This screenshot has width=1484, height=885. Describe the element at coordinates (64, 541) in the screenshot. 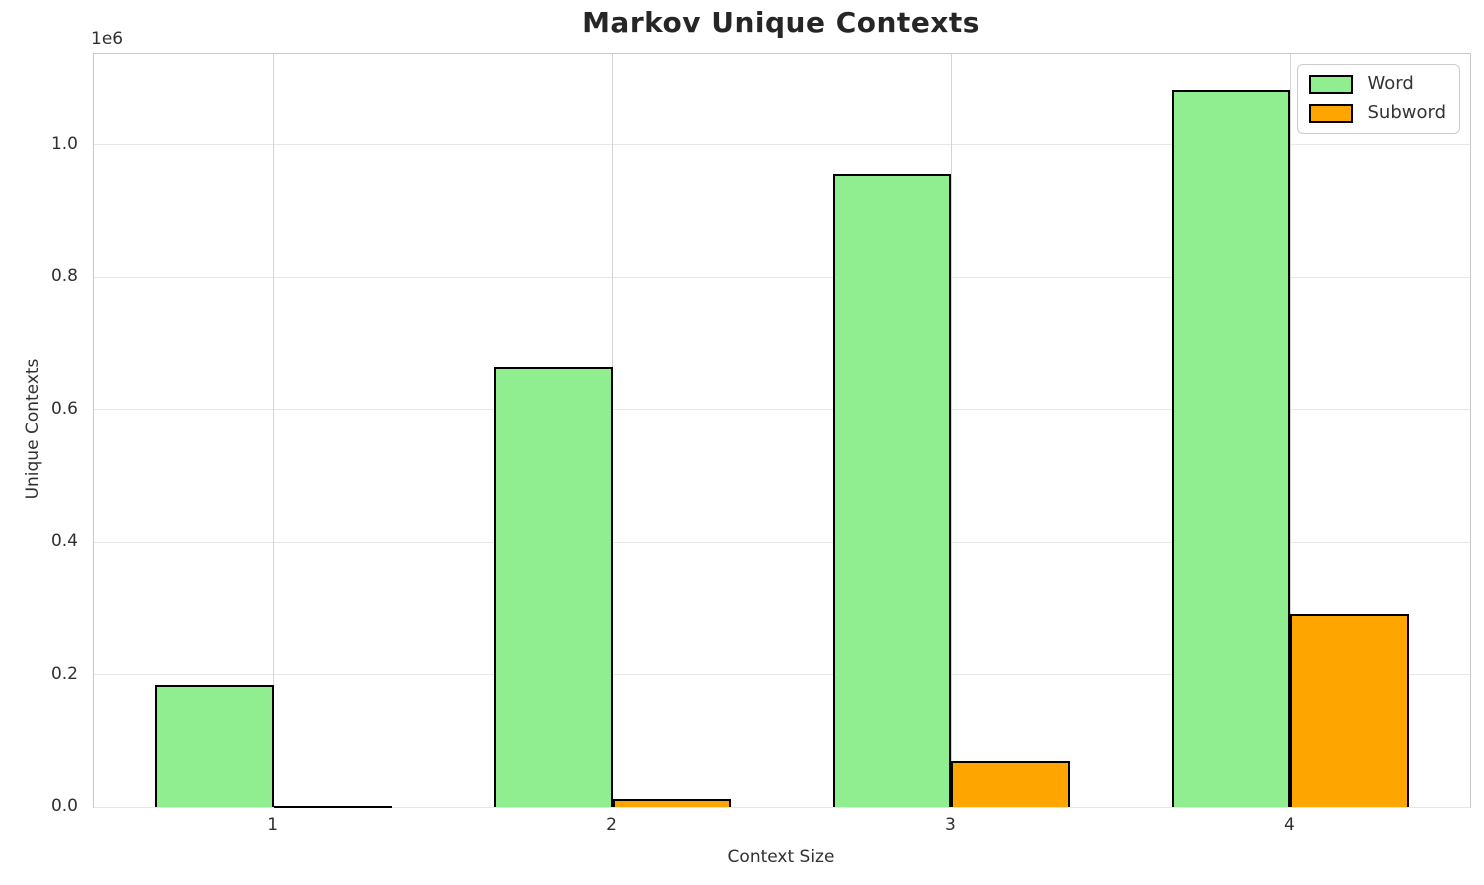

I see `y-tick-label: 0.4` at that location.